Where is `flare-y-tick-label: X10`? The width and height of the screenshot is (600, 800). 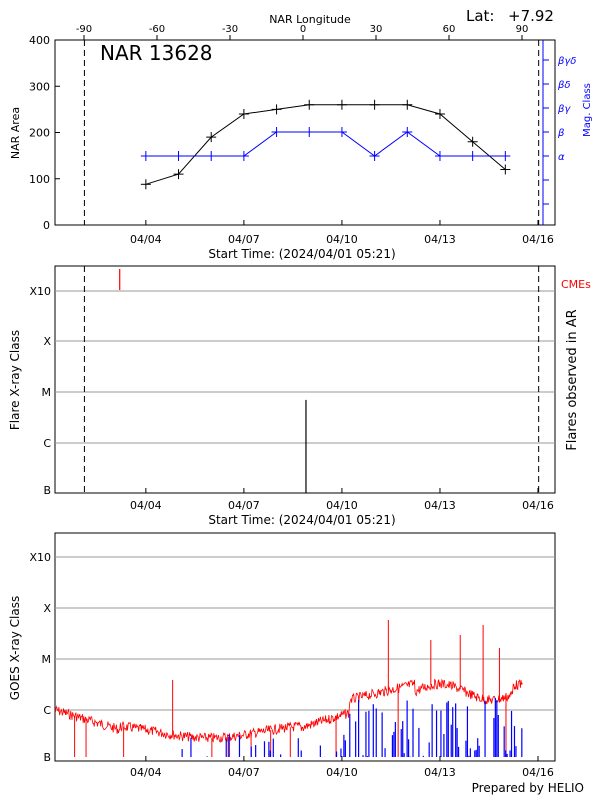 flare-y-tick-label: X10 is located at coordinates (40, 291).